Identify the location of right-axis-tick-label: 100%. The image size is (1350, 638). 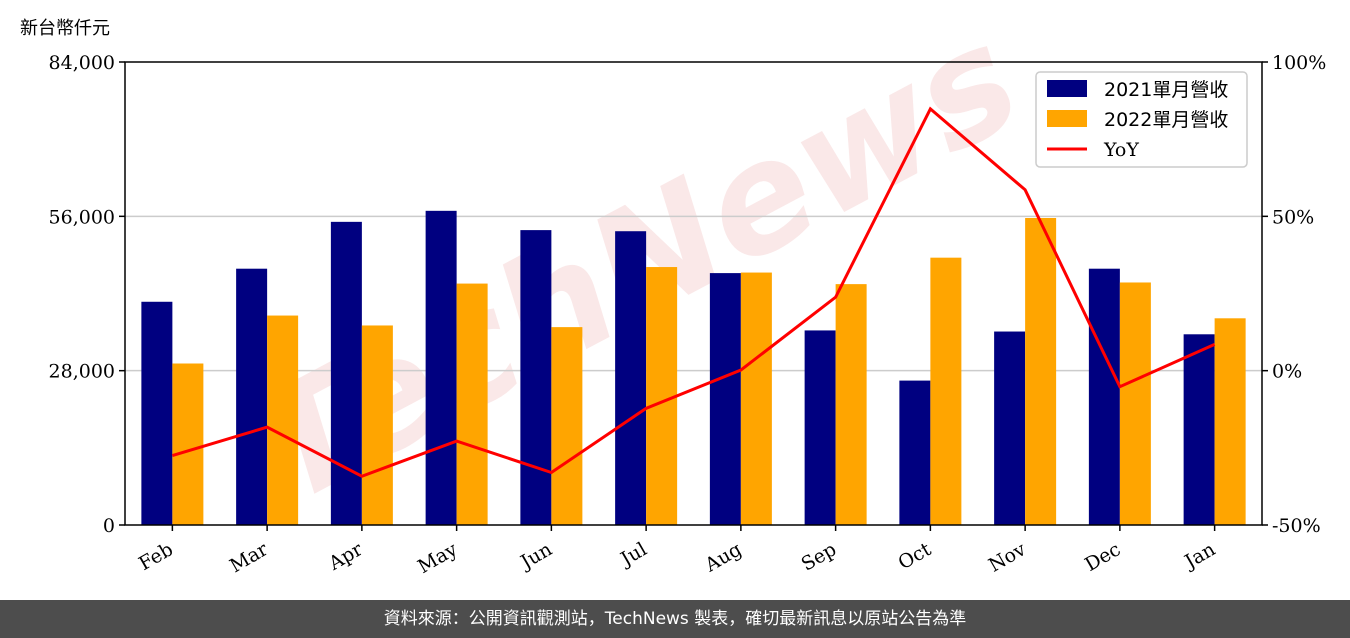
(1299, 63).